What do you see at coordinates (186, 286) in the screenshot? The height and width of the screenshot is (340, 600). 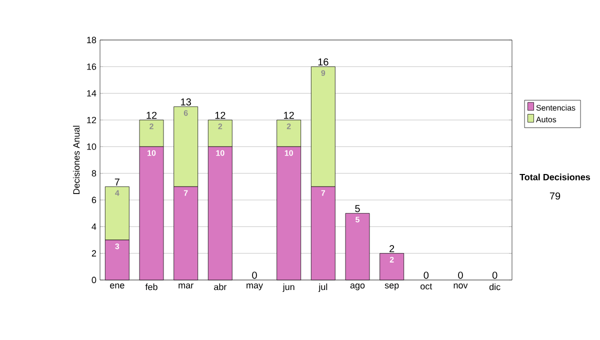 I see `x-tick-label: mar` at bounding box center [186, 286].